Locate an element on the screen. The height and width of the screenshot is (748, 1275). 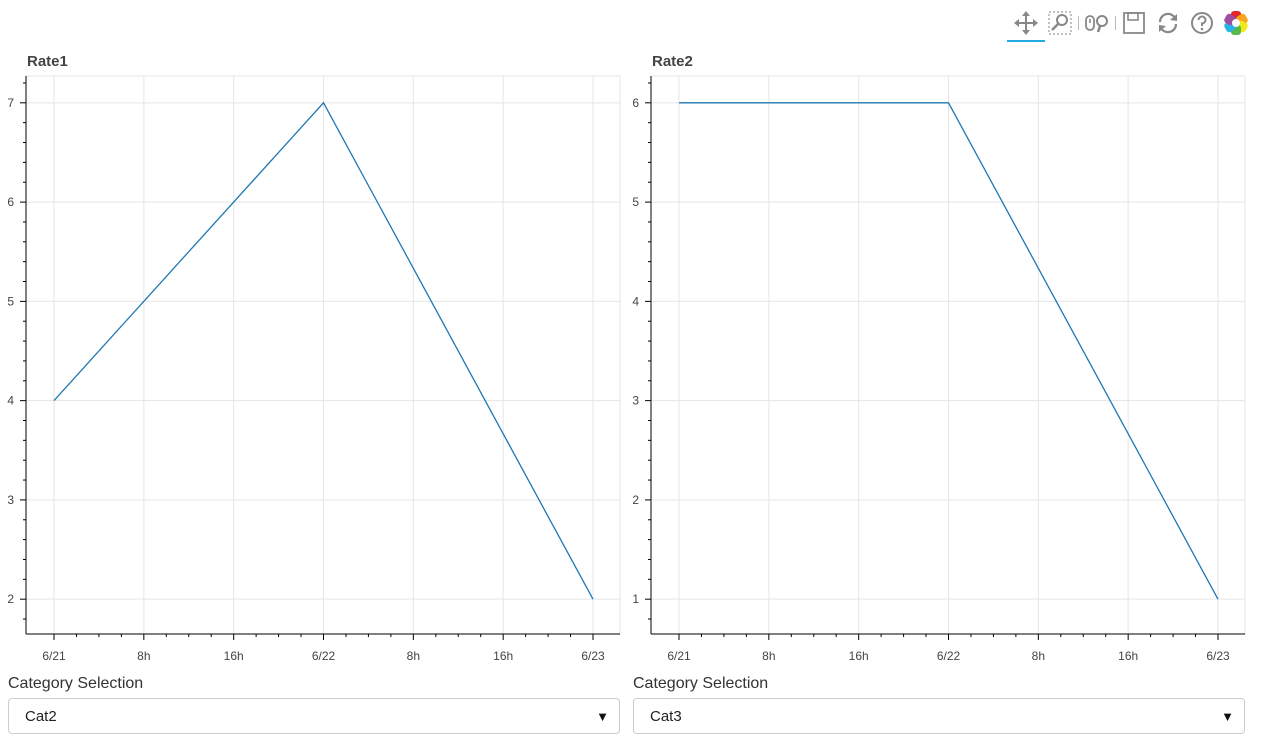
bokeh-logo is located at coordinates (1236, 23).